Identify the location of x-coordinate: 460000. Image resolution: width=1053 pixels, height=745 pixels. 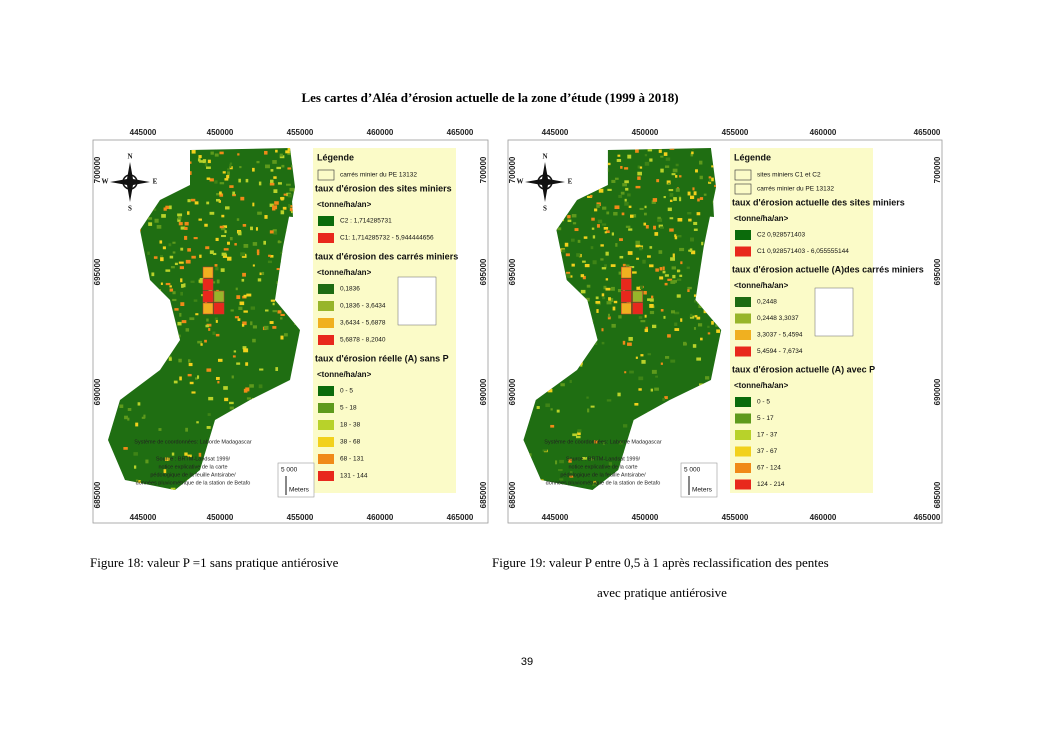
(380, 517).